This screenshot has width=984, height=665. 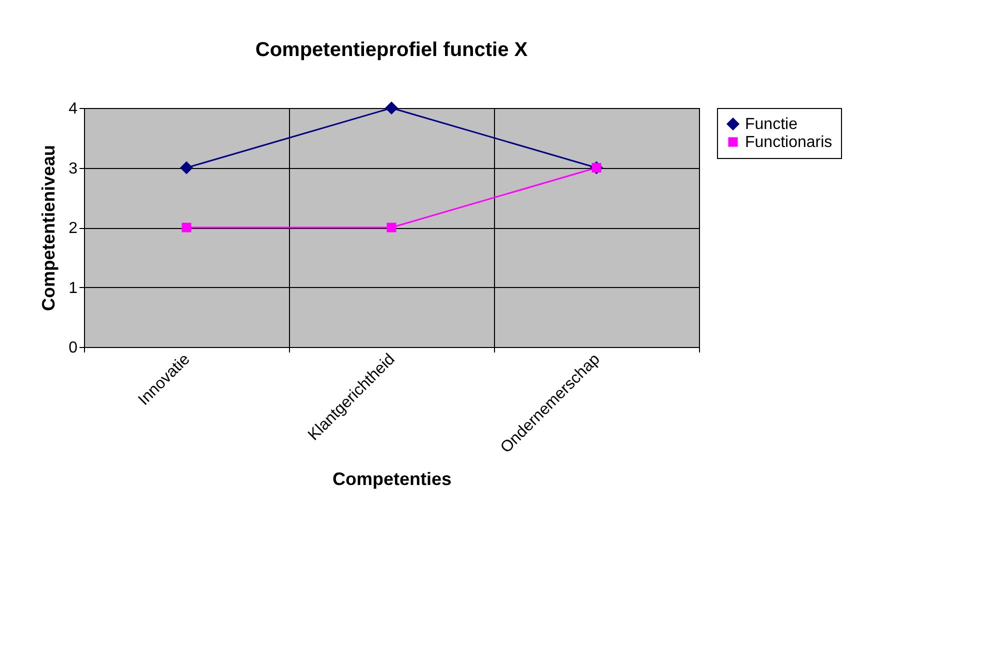 What do you see at coordinates (392, 478) in the screenshot?
I see `x-axis-title: Competenties` at bounding box center [392, 478].